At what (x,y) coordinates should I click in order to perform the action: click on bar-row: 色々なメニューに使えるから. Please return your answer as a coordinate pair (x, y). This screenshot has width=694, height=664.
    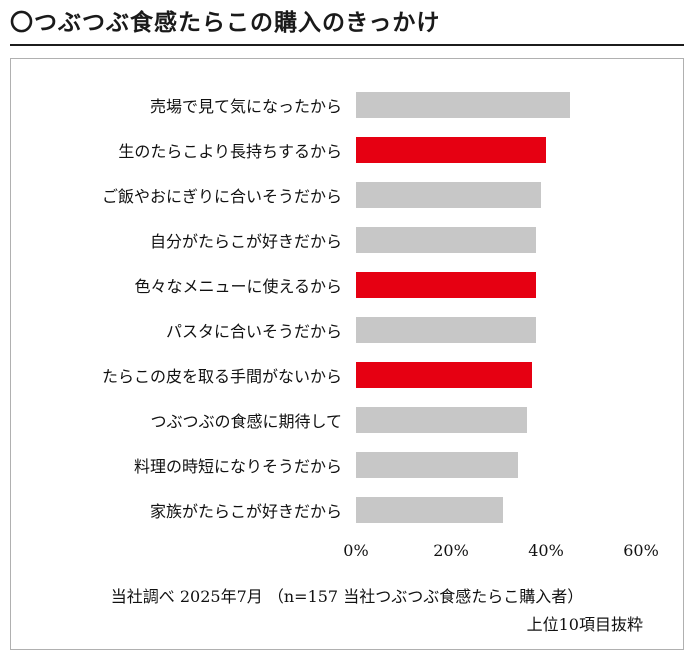
    Looking at the image, I should click on (347, 285).